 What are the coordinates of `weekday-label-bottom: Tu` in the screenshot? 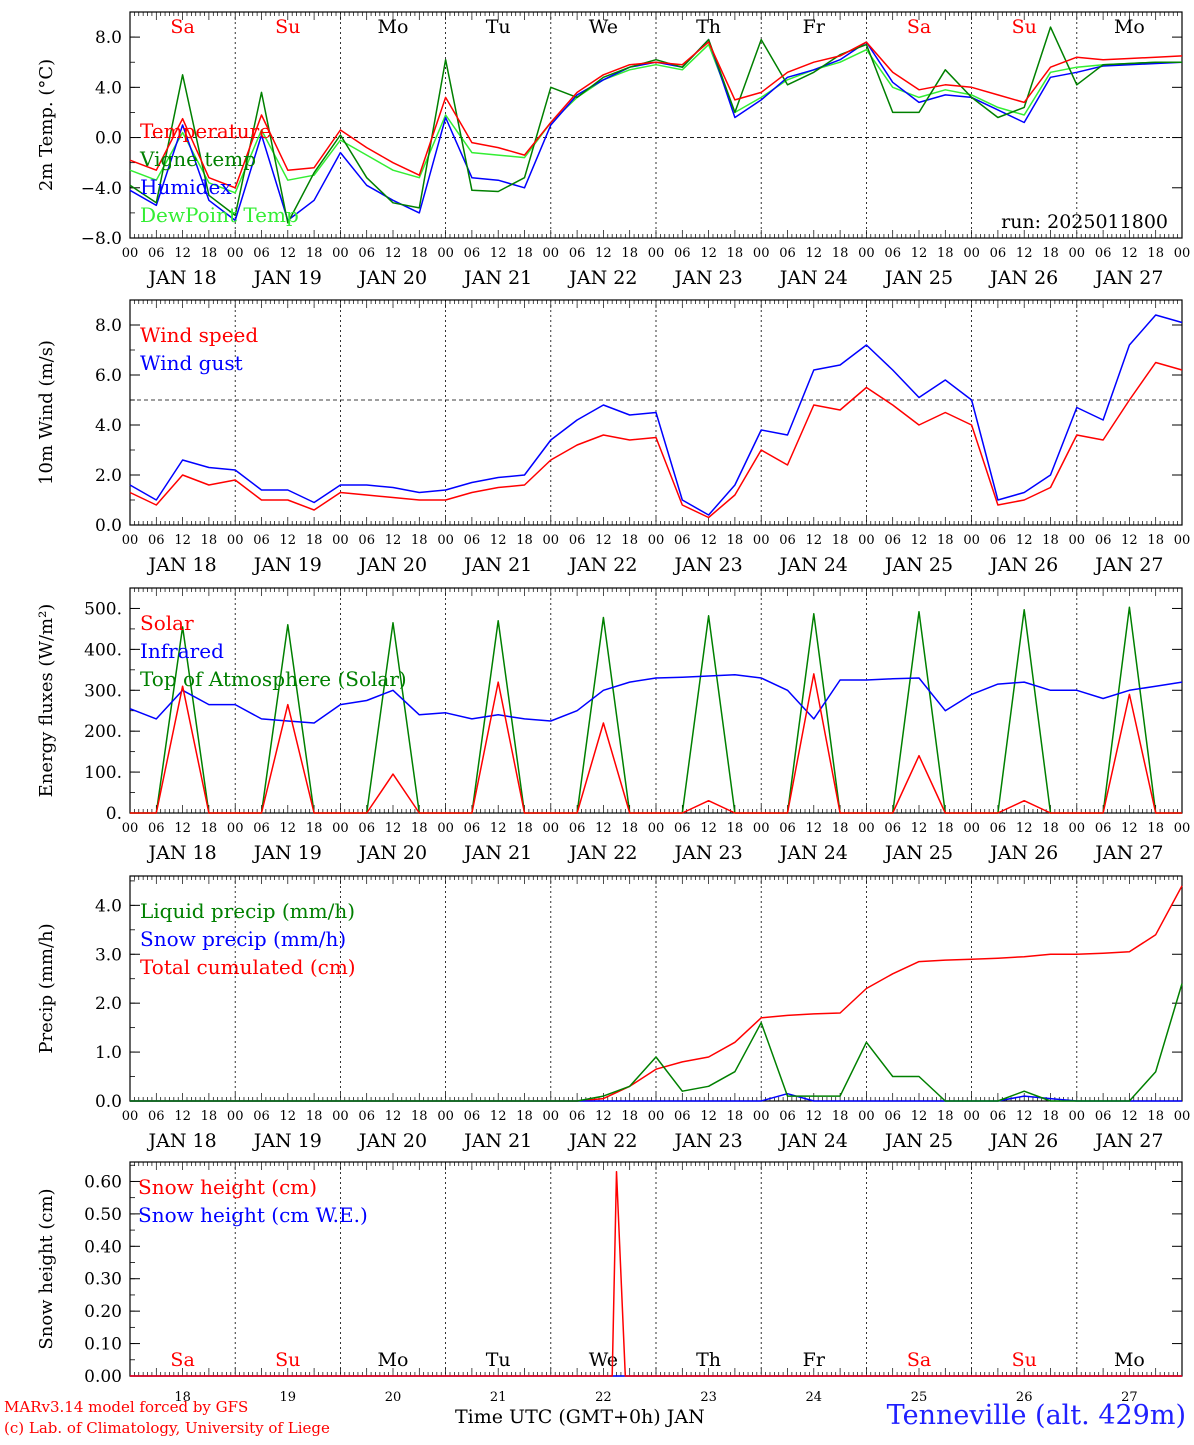 It's located at (498, 1360).